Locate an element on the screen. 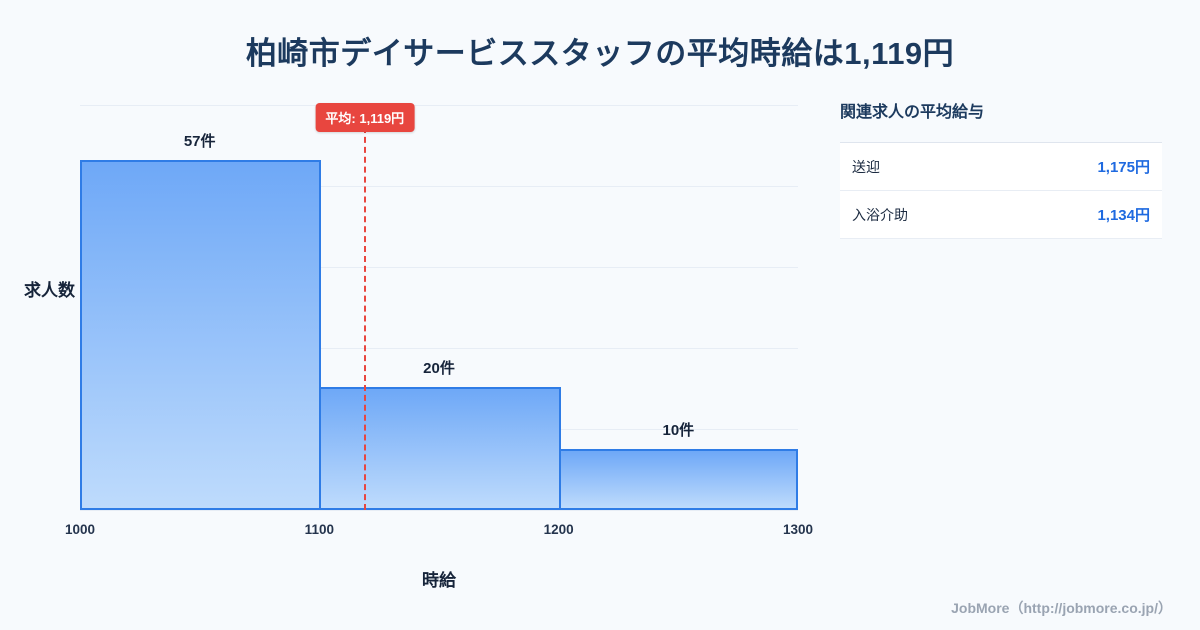 Image resolution: width=1200 pixels, height=630 pixels. related-salary-panel: 関連求人の平均給与 送迎 1,175円入浴介助 1,134円 is located at coordinates (1001, 168).